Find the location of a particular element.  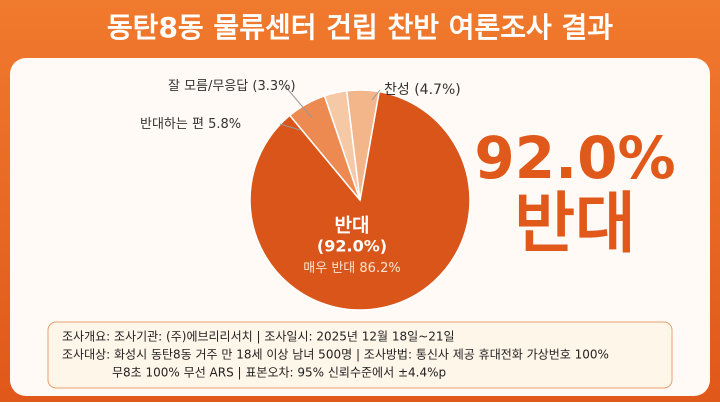

chart-title: 동탄8동 물류센터 건립 찬반 여론조사 결과 is located at coordinates (360, 27).